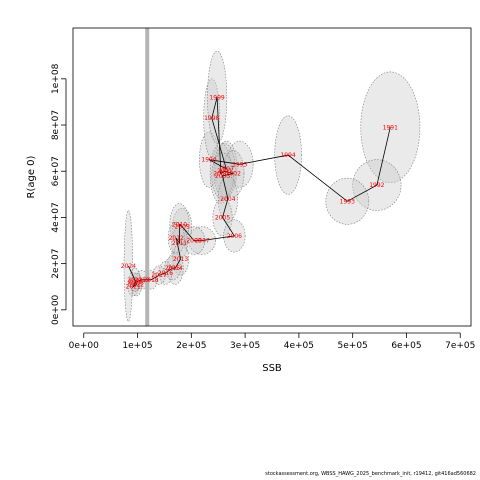  I want to click on year-label-1997: 1997, so click(226, 169).